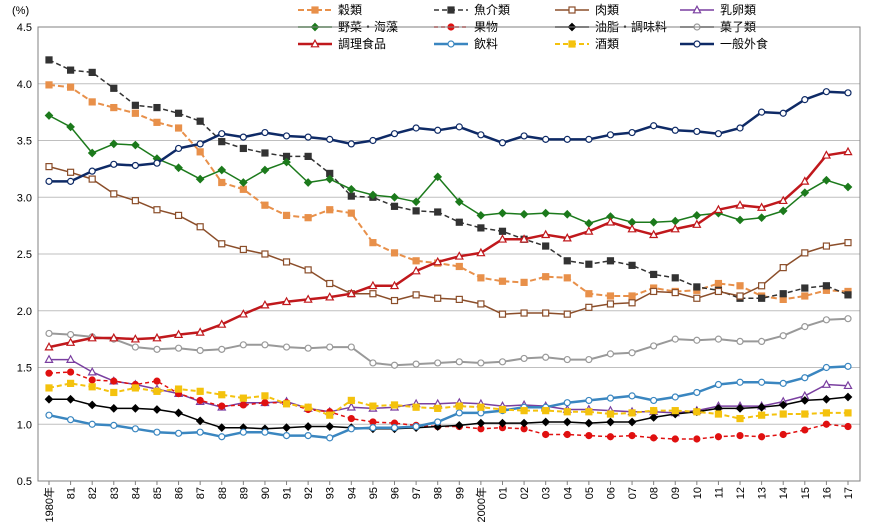  What do you see at coordinates (396, 493) in the screenshot?
I see `x-tick-label: 96` at bounding box center [396, 493].